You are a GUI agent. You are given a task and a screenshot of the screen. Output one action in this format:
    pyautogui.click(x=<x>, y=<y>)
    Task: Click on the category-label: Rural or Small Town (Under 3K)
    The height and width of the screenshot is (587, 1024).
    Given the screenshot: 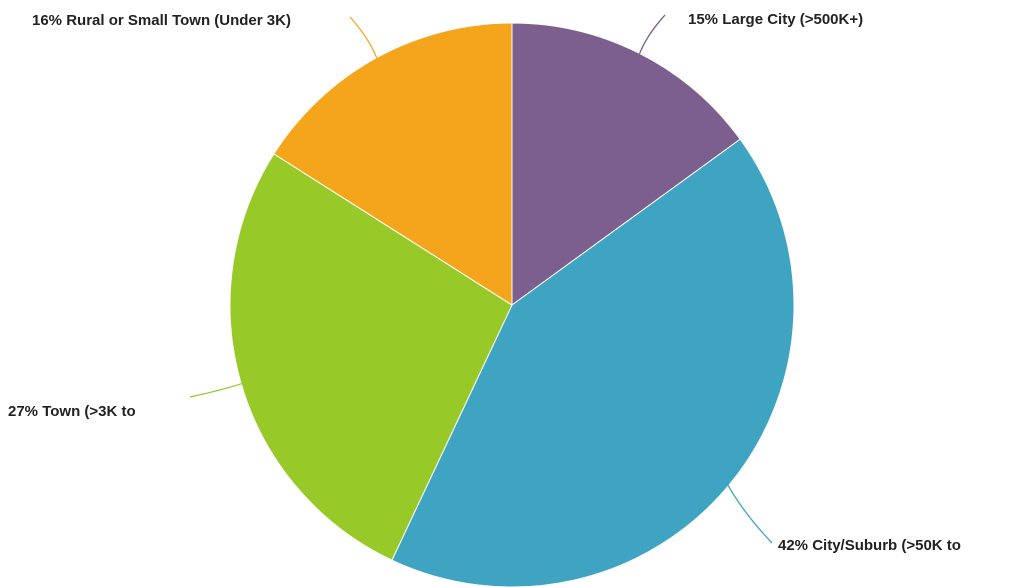 What is the action you would take?
    pyautogui.click(x=178, y=20)
    